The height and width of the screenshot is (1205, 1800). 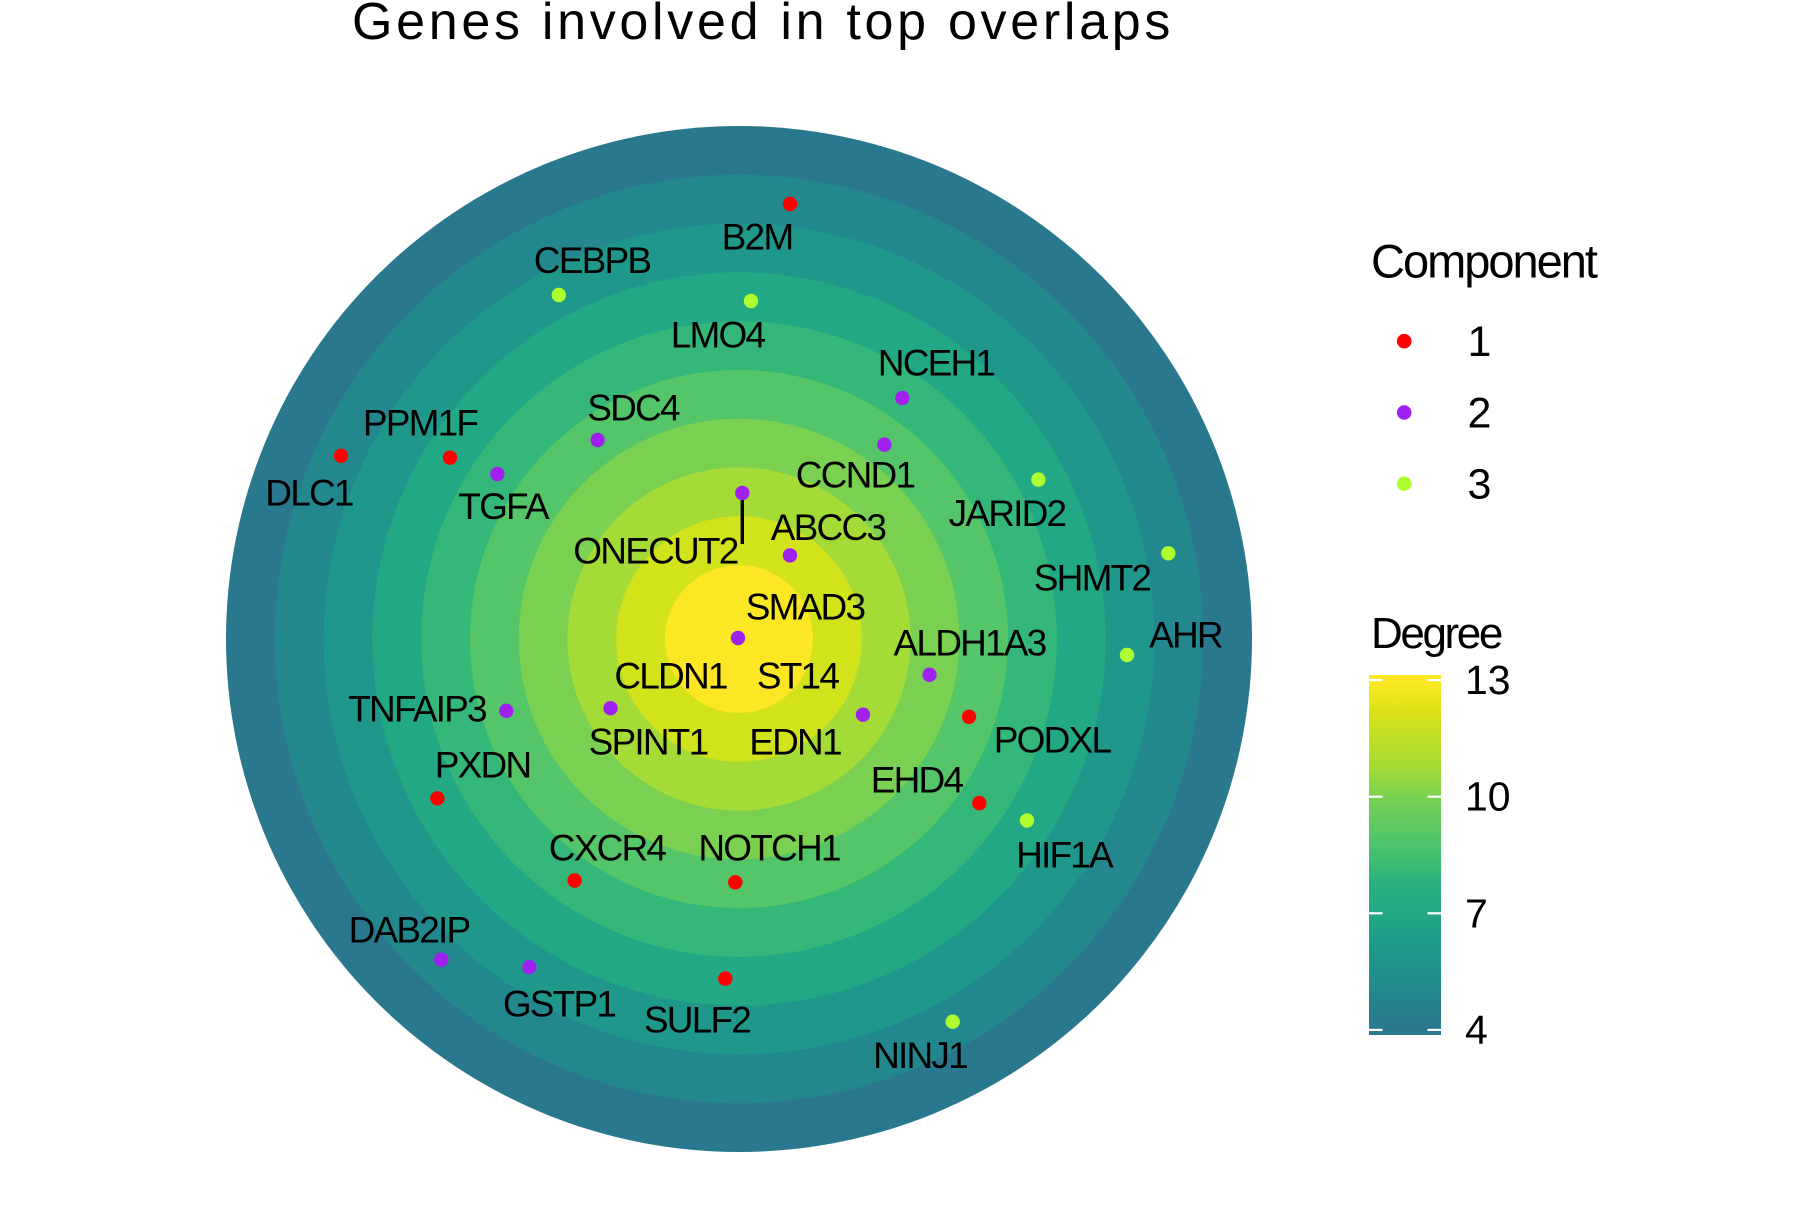 What do you see at coordinates (1065, 855) in the screenshot?
I see `svg-text: HIF1A` at bounding box center [1065, 855].